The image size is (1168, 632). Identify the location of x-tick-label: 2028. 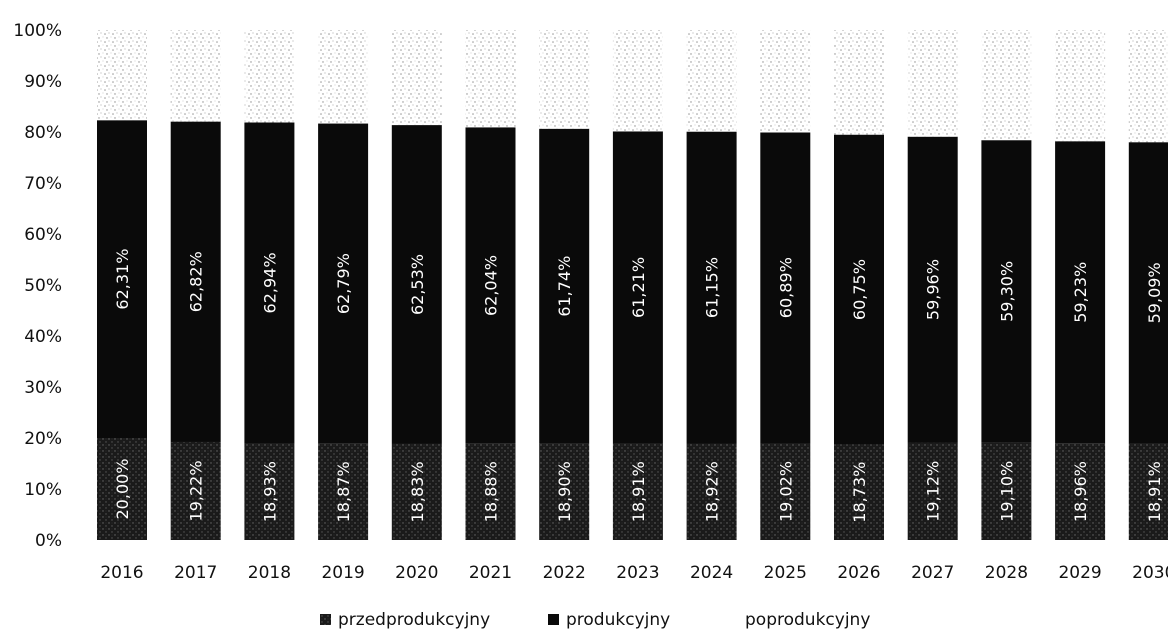
(1006, 573).